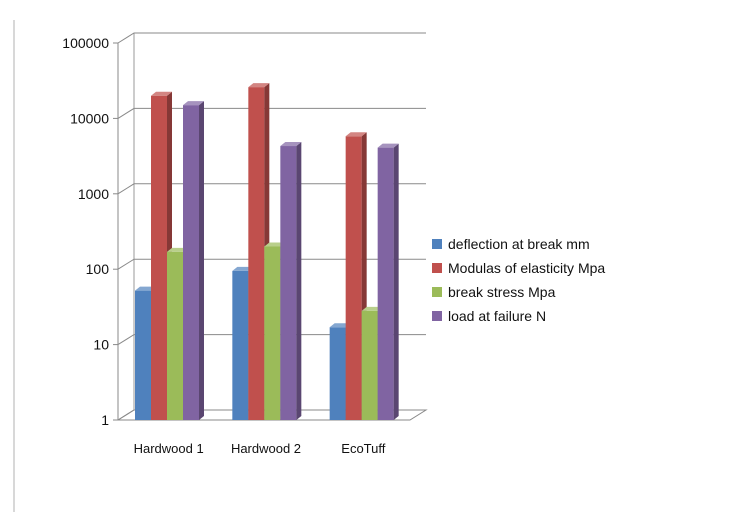 The image size is (741, 512). What do you see at coordinates (266, 448) in the screenshot?
I see `x-category-label: Hardwood 2` at bounding box center [266, 448].